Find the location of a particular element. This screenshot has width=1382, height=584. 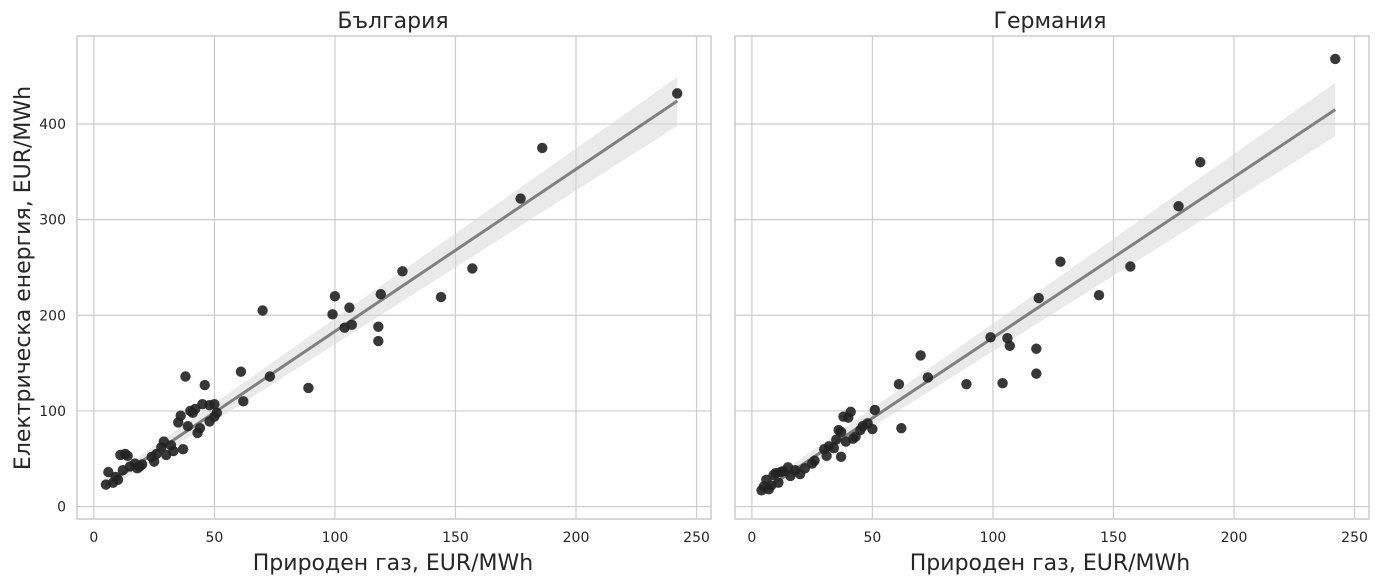

y-tick-label: 0 is located at coordinates (61, 508).